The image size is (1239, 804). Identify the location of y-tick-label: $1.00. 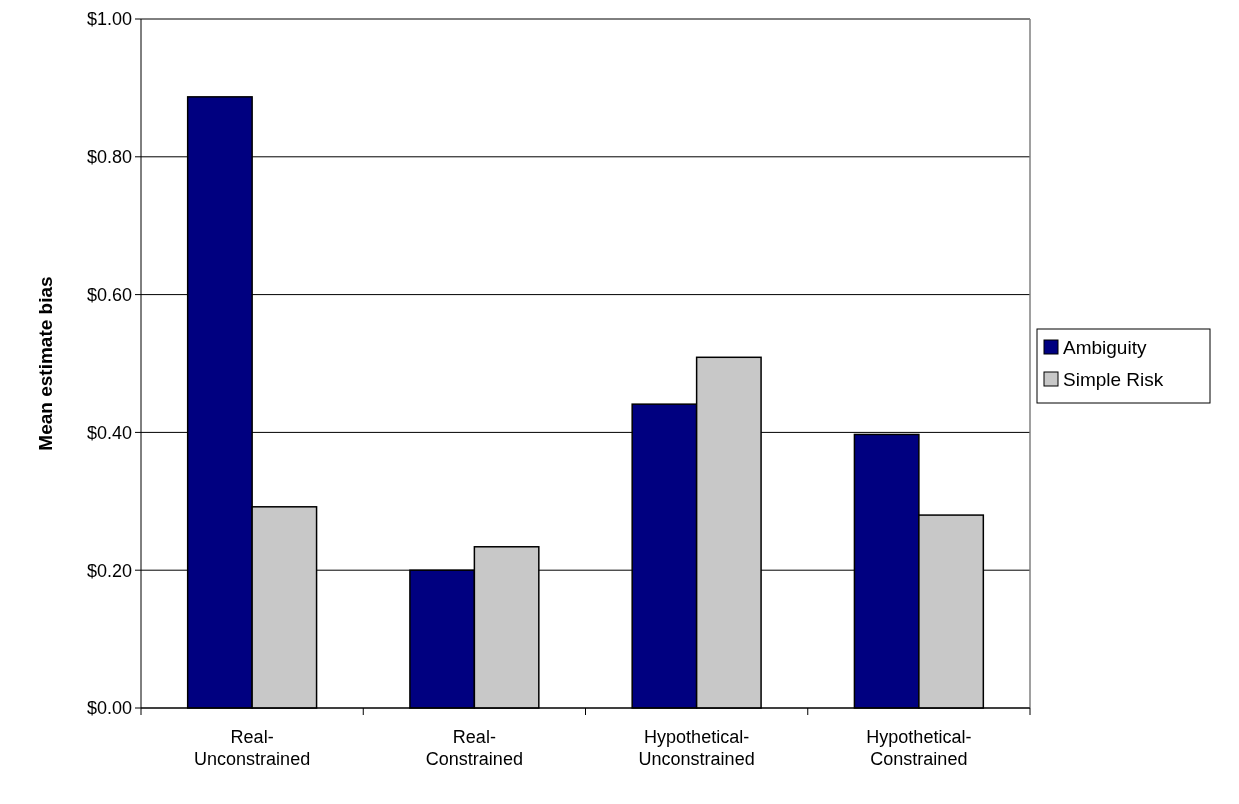
(109, 19).